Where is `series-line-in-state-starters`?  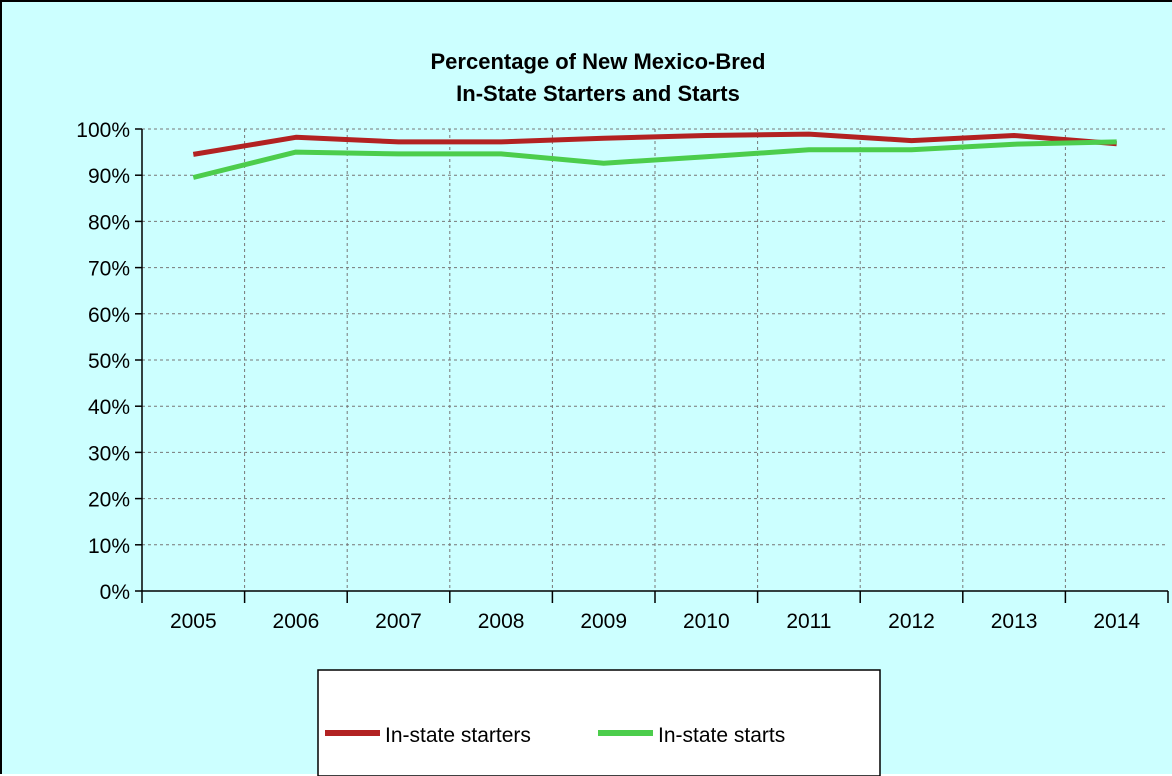
series-line-in-state-starters is located at coordinates (654, 144).